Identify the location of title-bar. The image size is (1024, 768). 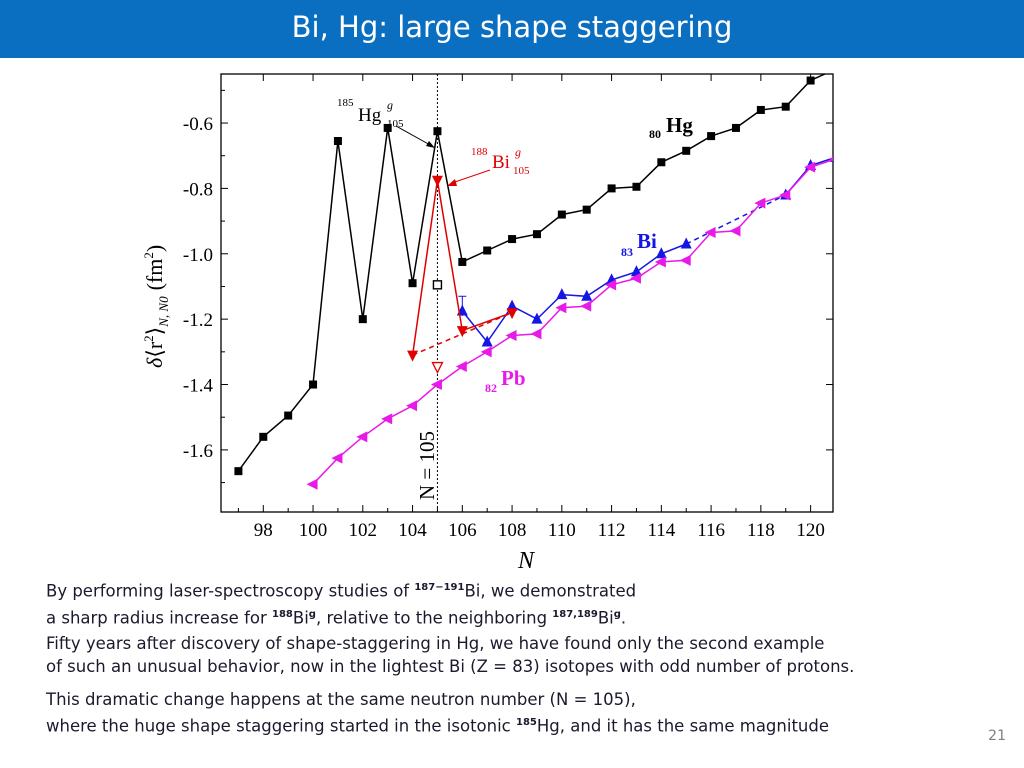
(512, 29).